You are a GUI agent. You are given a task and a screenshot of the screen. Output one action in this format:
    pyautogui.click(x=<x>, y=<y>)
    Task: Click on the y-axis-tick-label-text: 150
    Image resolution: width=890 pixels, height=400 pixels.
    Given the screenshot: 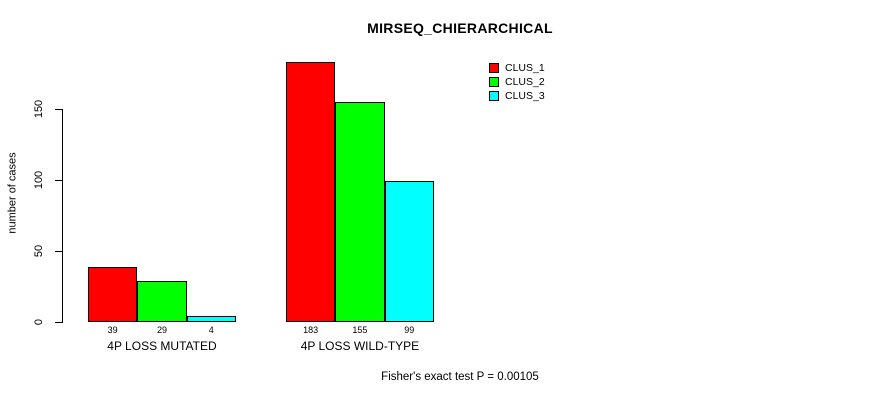 What is the action you would take?
    pyautogui.click(x=39, y=109)
    